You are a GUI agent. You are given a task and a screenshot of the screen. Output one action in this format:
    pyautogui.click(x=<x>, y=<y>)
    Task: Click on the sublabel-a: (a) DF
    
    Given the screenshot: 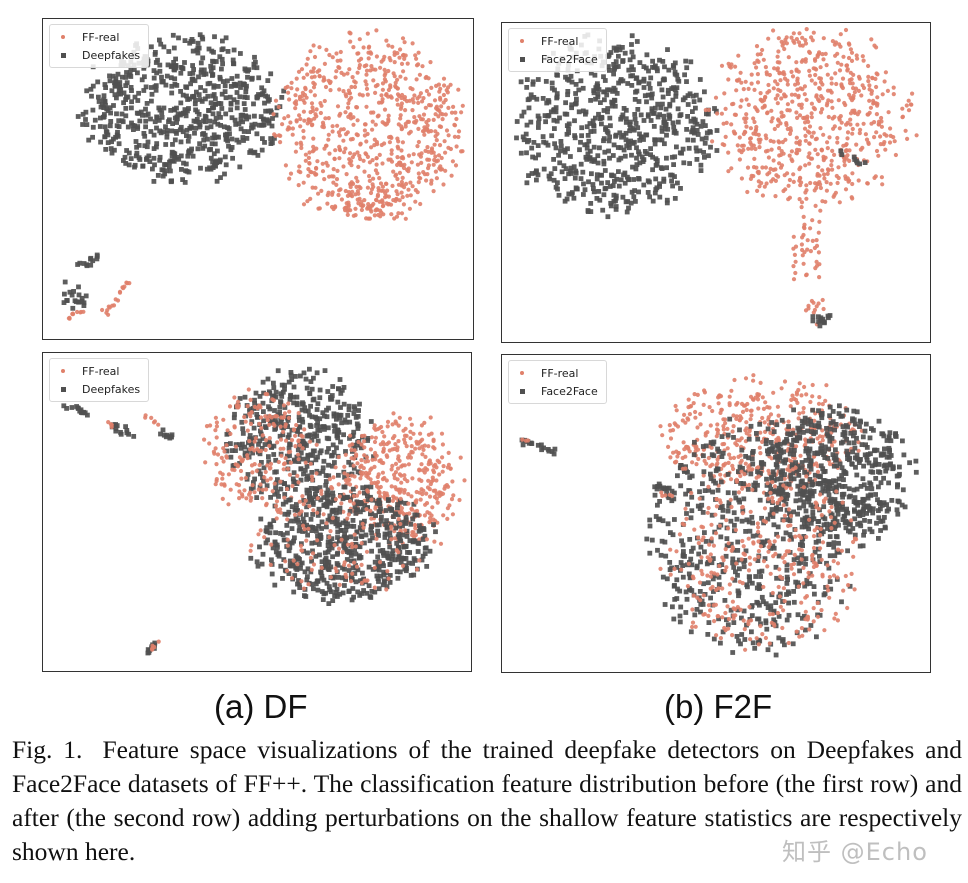 What is the action you would take?
    pyautogui.click(x=261, y=706)
    